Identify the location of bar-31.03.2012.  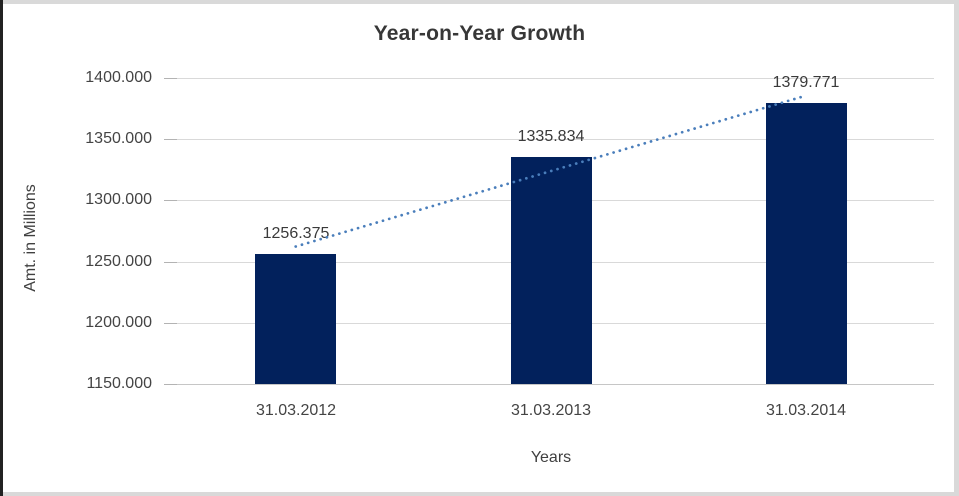
(295, 319).